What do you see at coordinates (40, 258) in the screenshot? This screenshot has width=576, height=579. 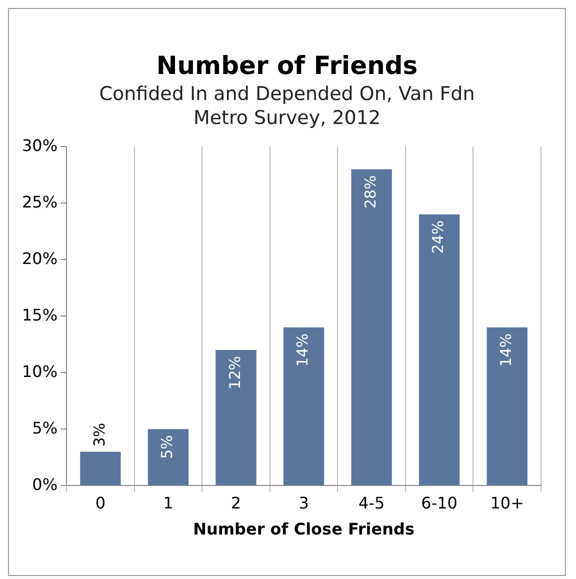 I see `y-tick-label: 20%` at bounding box center [40, 258].